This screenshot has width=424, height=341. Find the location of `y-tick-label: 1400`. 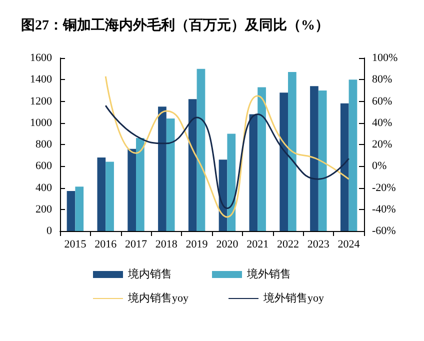

y-tick-label: 1400 is located at coordinates (41, 80).